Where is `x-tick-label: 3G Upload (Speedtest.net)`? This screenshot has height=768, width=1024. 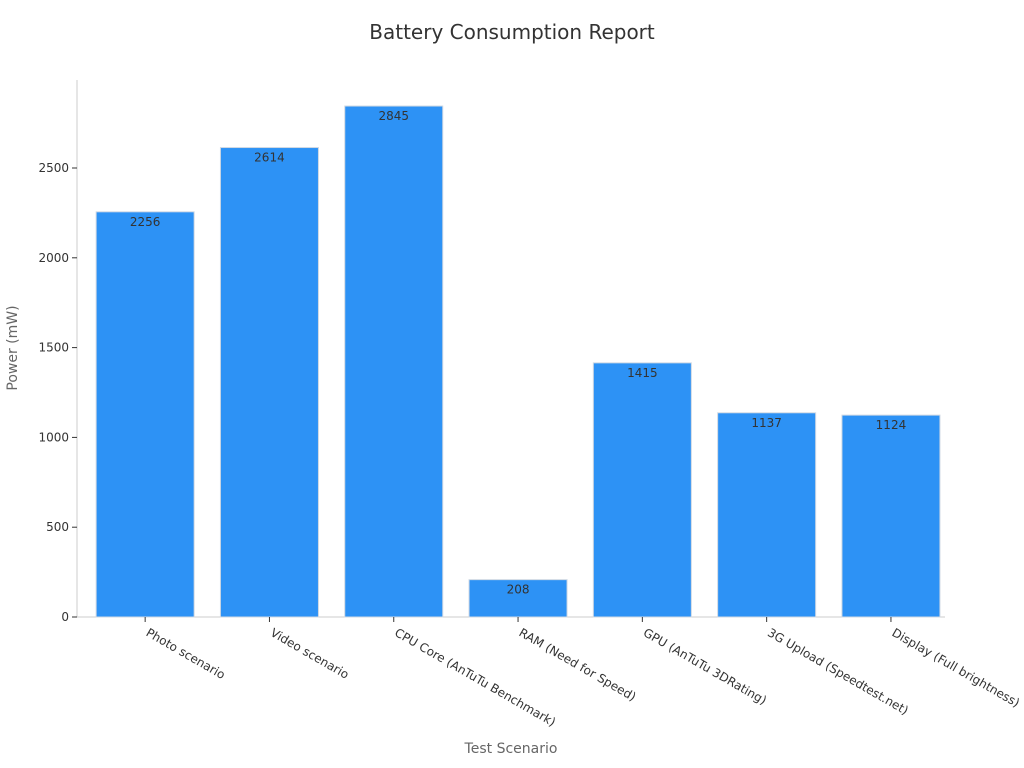 x-tick-label: 3G Upload (Speedtest.net) is located at coordinates (838, 671).